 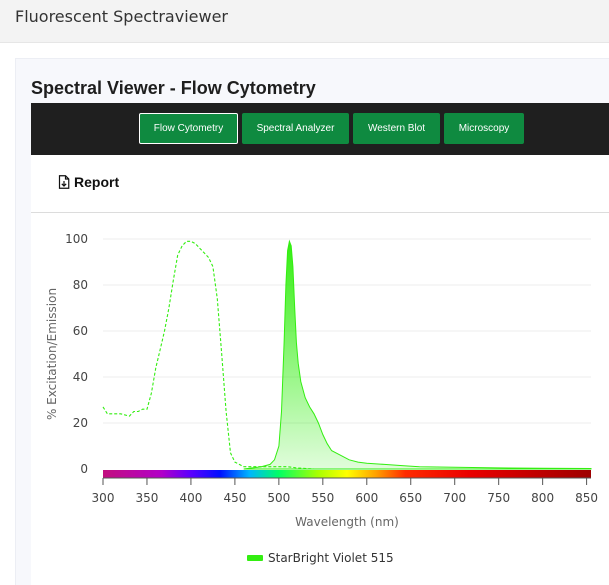 What do you see at coordinates (347, 522) in the screenshot?
I see `x-axis-title: Wavelength (nm)` at bounding box center [347, 522].